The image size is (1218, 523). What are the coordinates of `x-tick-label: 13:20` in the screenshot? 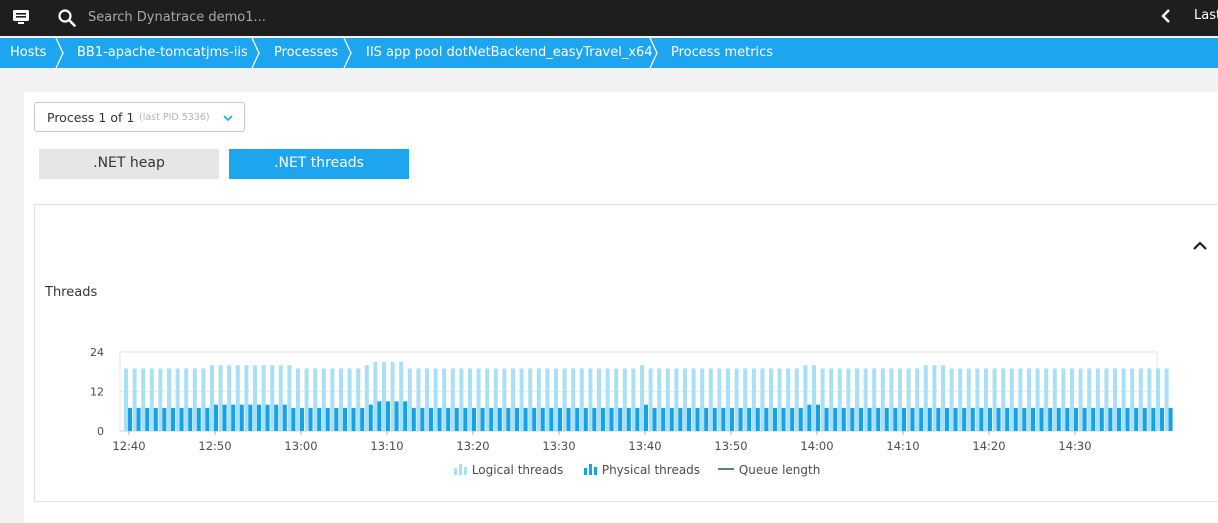 It's located at (472, 446).